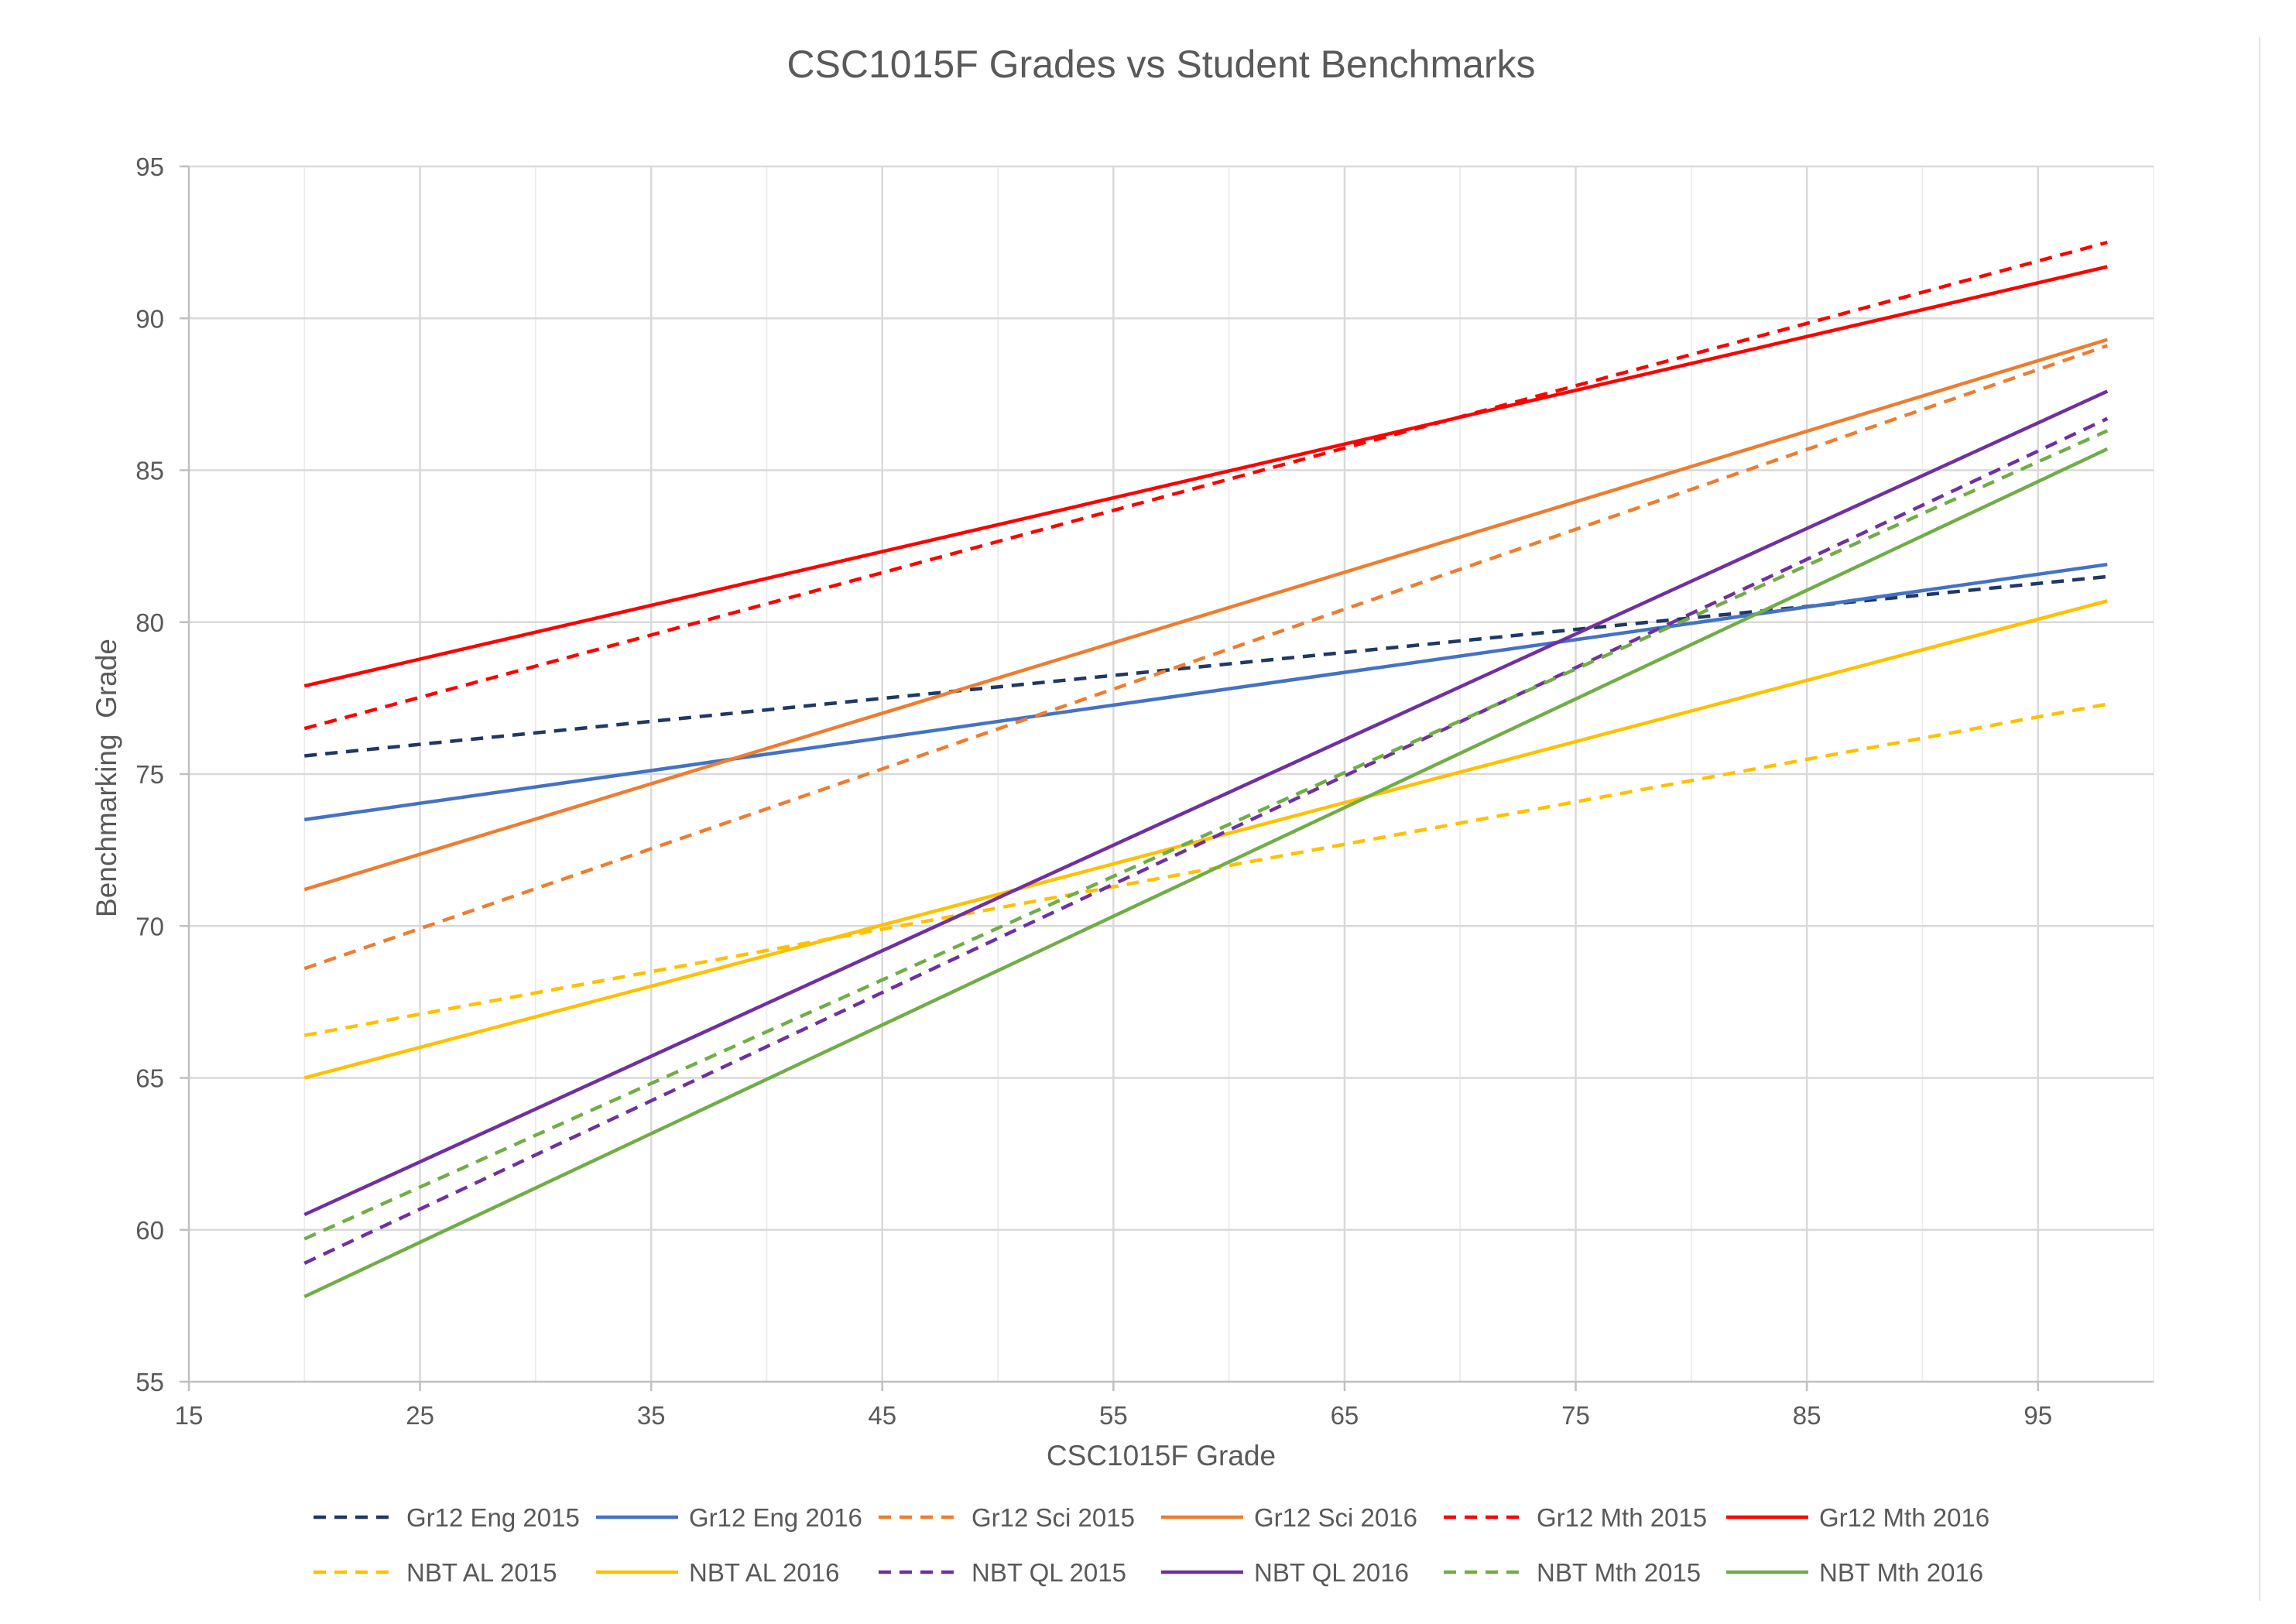 The height and width of the screenshot is (1624, 2296). Describe the element at coordinates (420, 1415) in the screenshot. I see `x-tick-label: 25` at that location.